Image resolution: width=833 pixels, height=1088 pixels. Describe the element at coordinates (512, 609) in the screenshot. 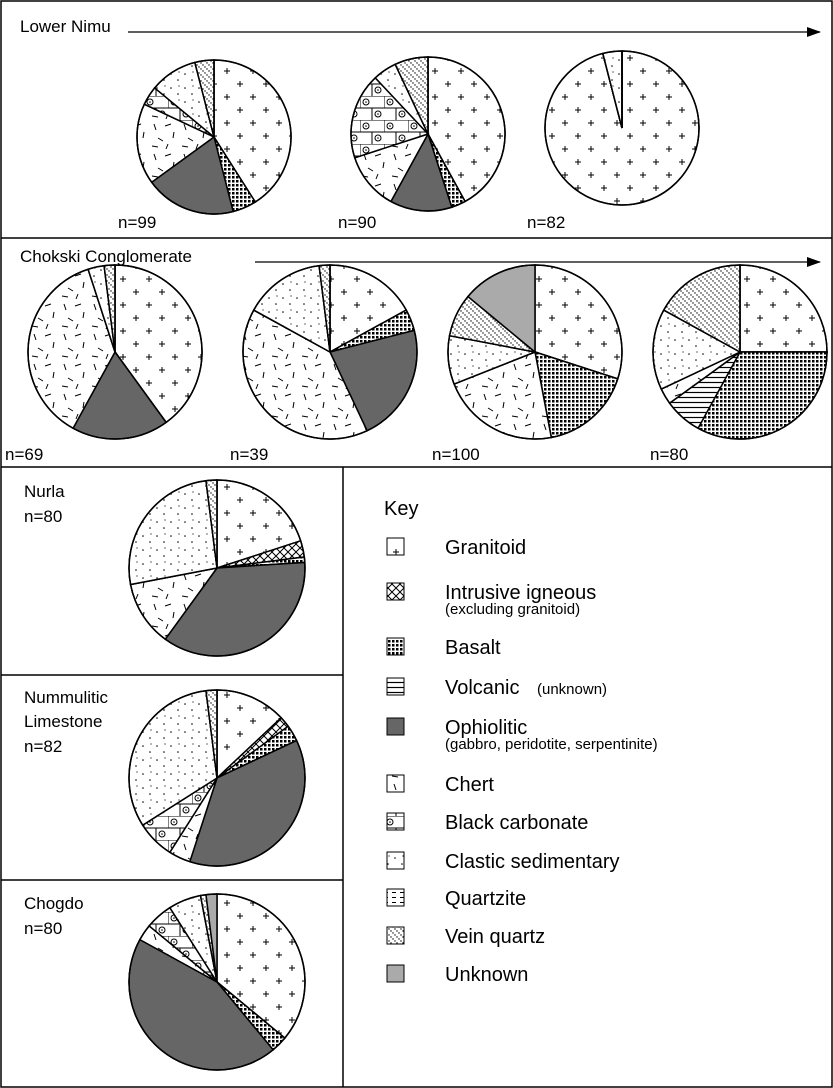

I see `legend-note: (excluding granitoid)` at that location.